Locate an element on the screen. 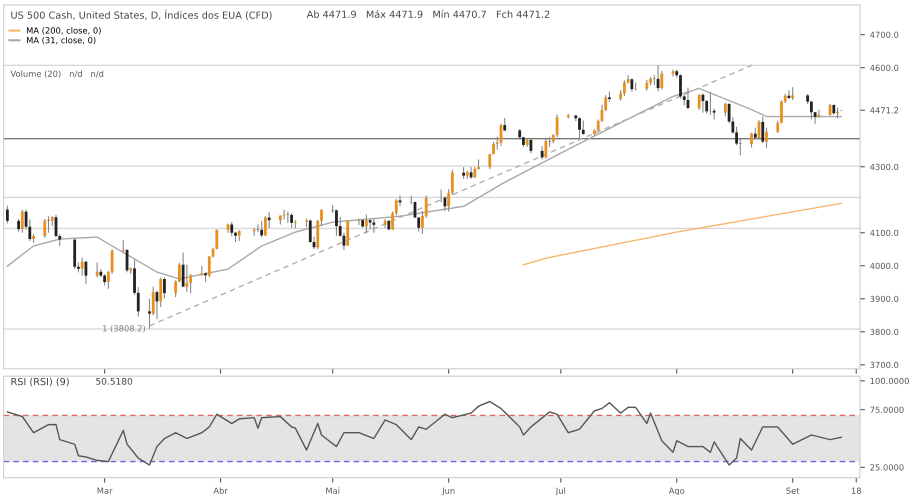  x-tick-label: Jul is located at coordinates (560, 491).